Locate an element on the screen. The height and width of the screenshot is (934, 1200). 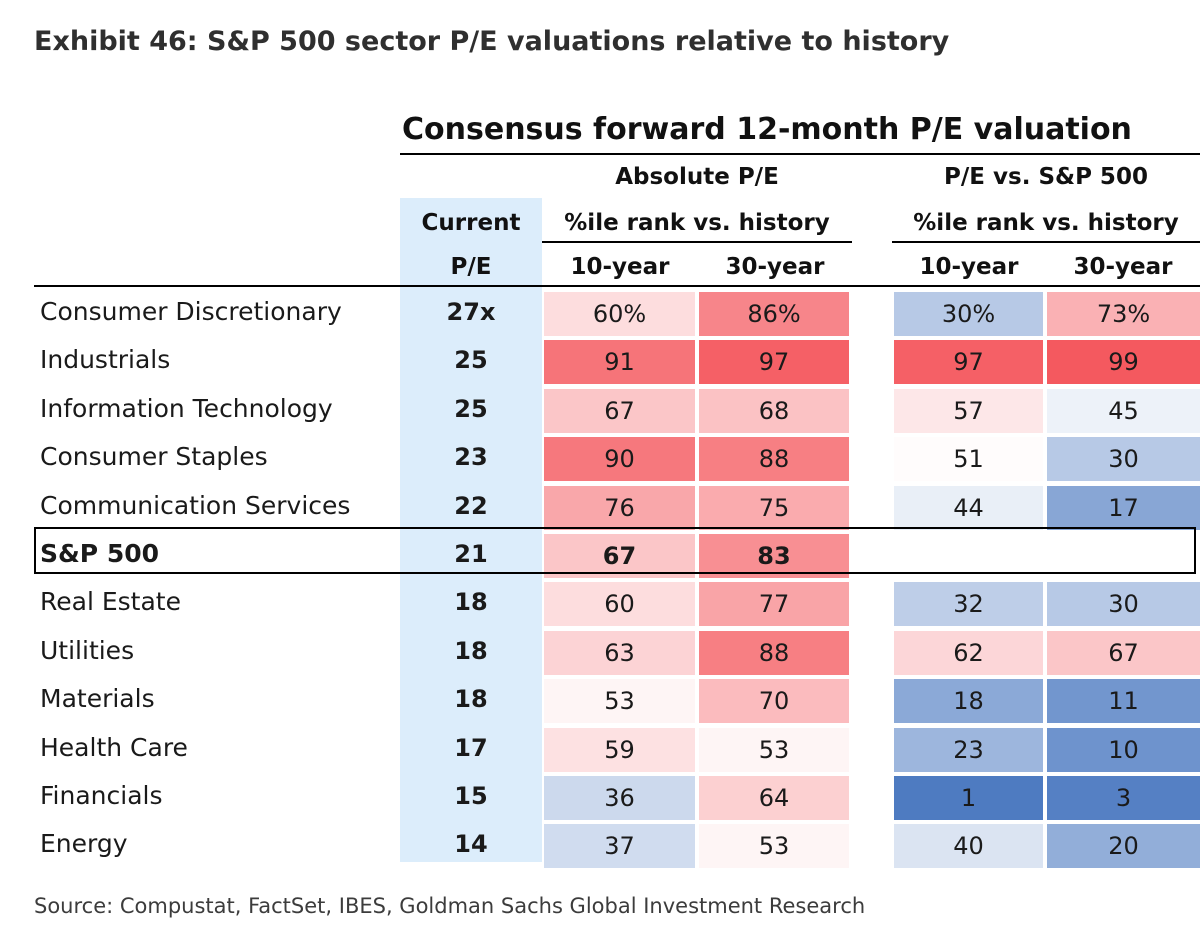
rel-10yr-cell: 51 is located at coordinates (968, 459).